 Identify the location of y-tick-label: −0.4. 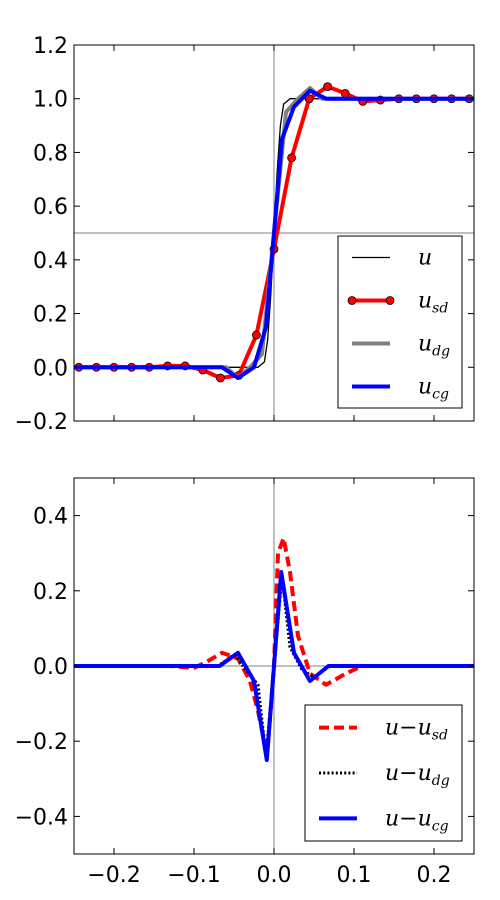
(41, 817).